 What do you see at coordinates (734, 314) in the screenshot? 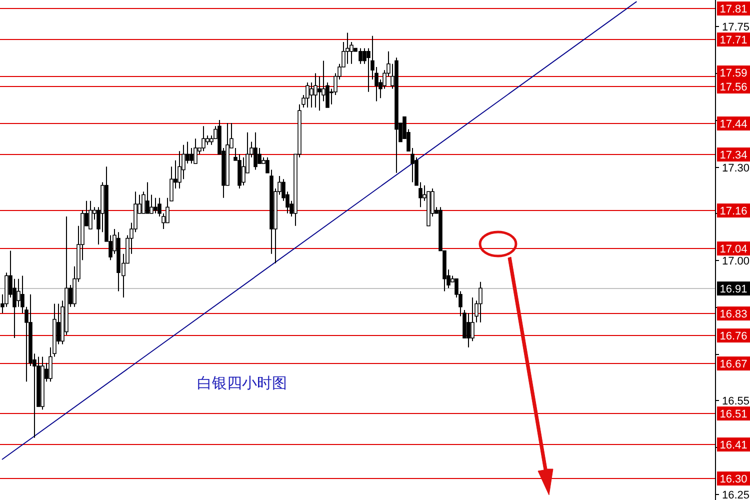
I see `ref-line-label: 16.83` at bounding box center [734, 314].